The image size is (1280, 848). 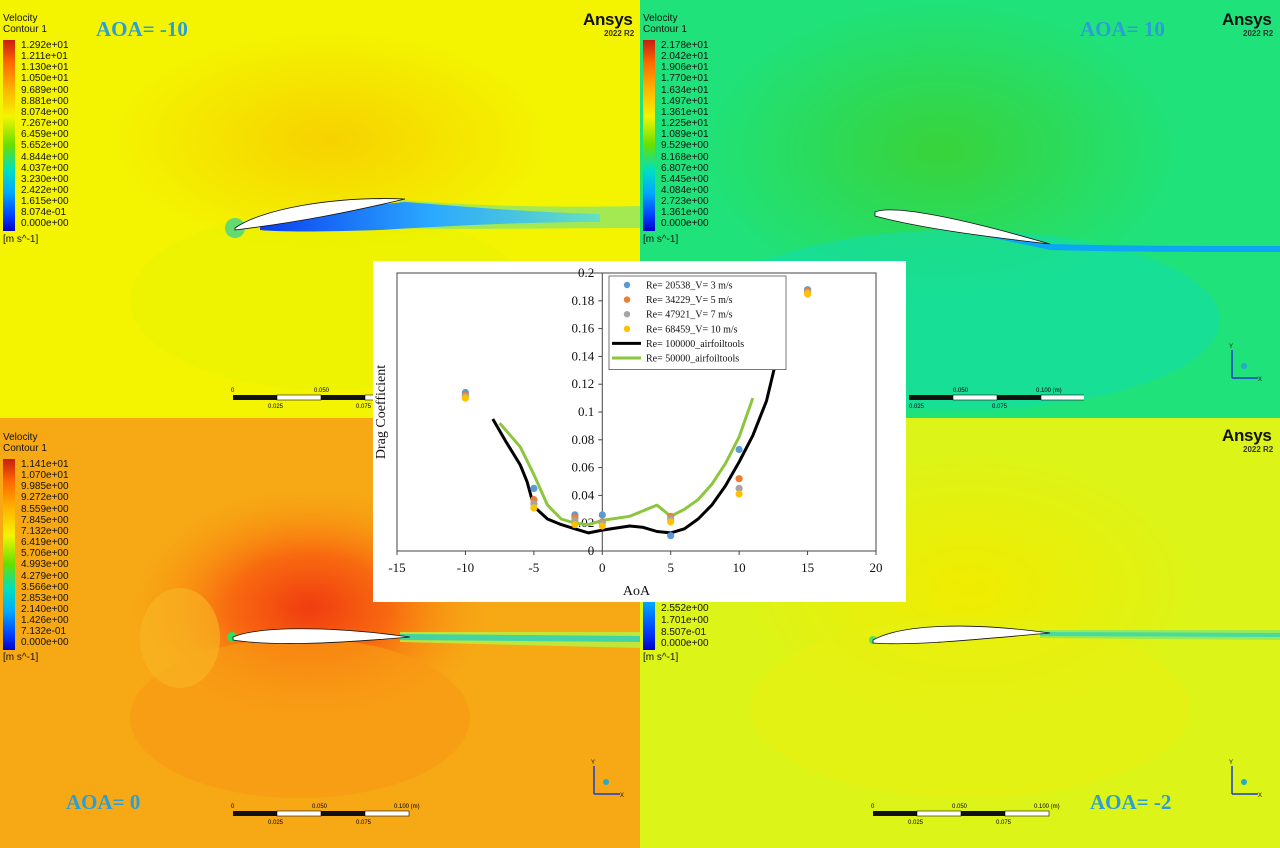 What do you see at coordinates (44, 57) in the screenshot?
I see `legend-value: 1.211e+01` at bounding box center [44, 57].